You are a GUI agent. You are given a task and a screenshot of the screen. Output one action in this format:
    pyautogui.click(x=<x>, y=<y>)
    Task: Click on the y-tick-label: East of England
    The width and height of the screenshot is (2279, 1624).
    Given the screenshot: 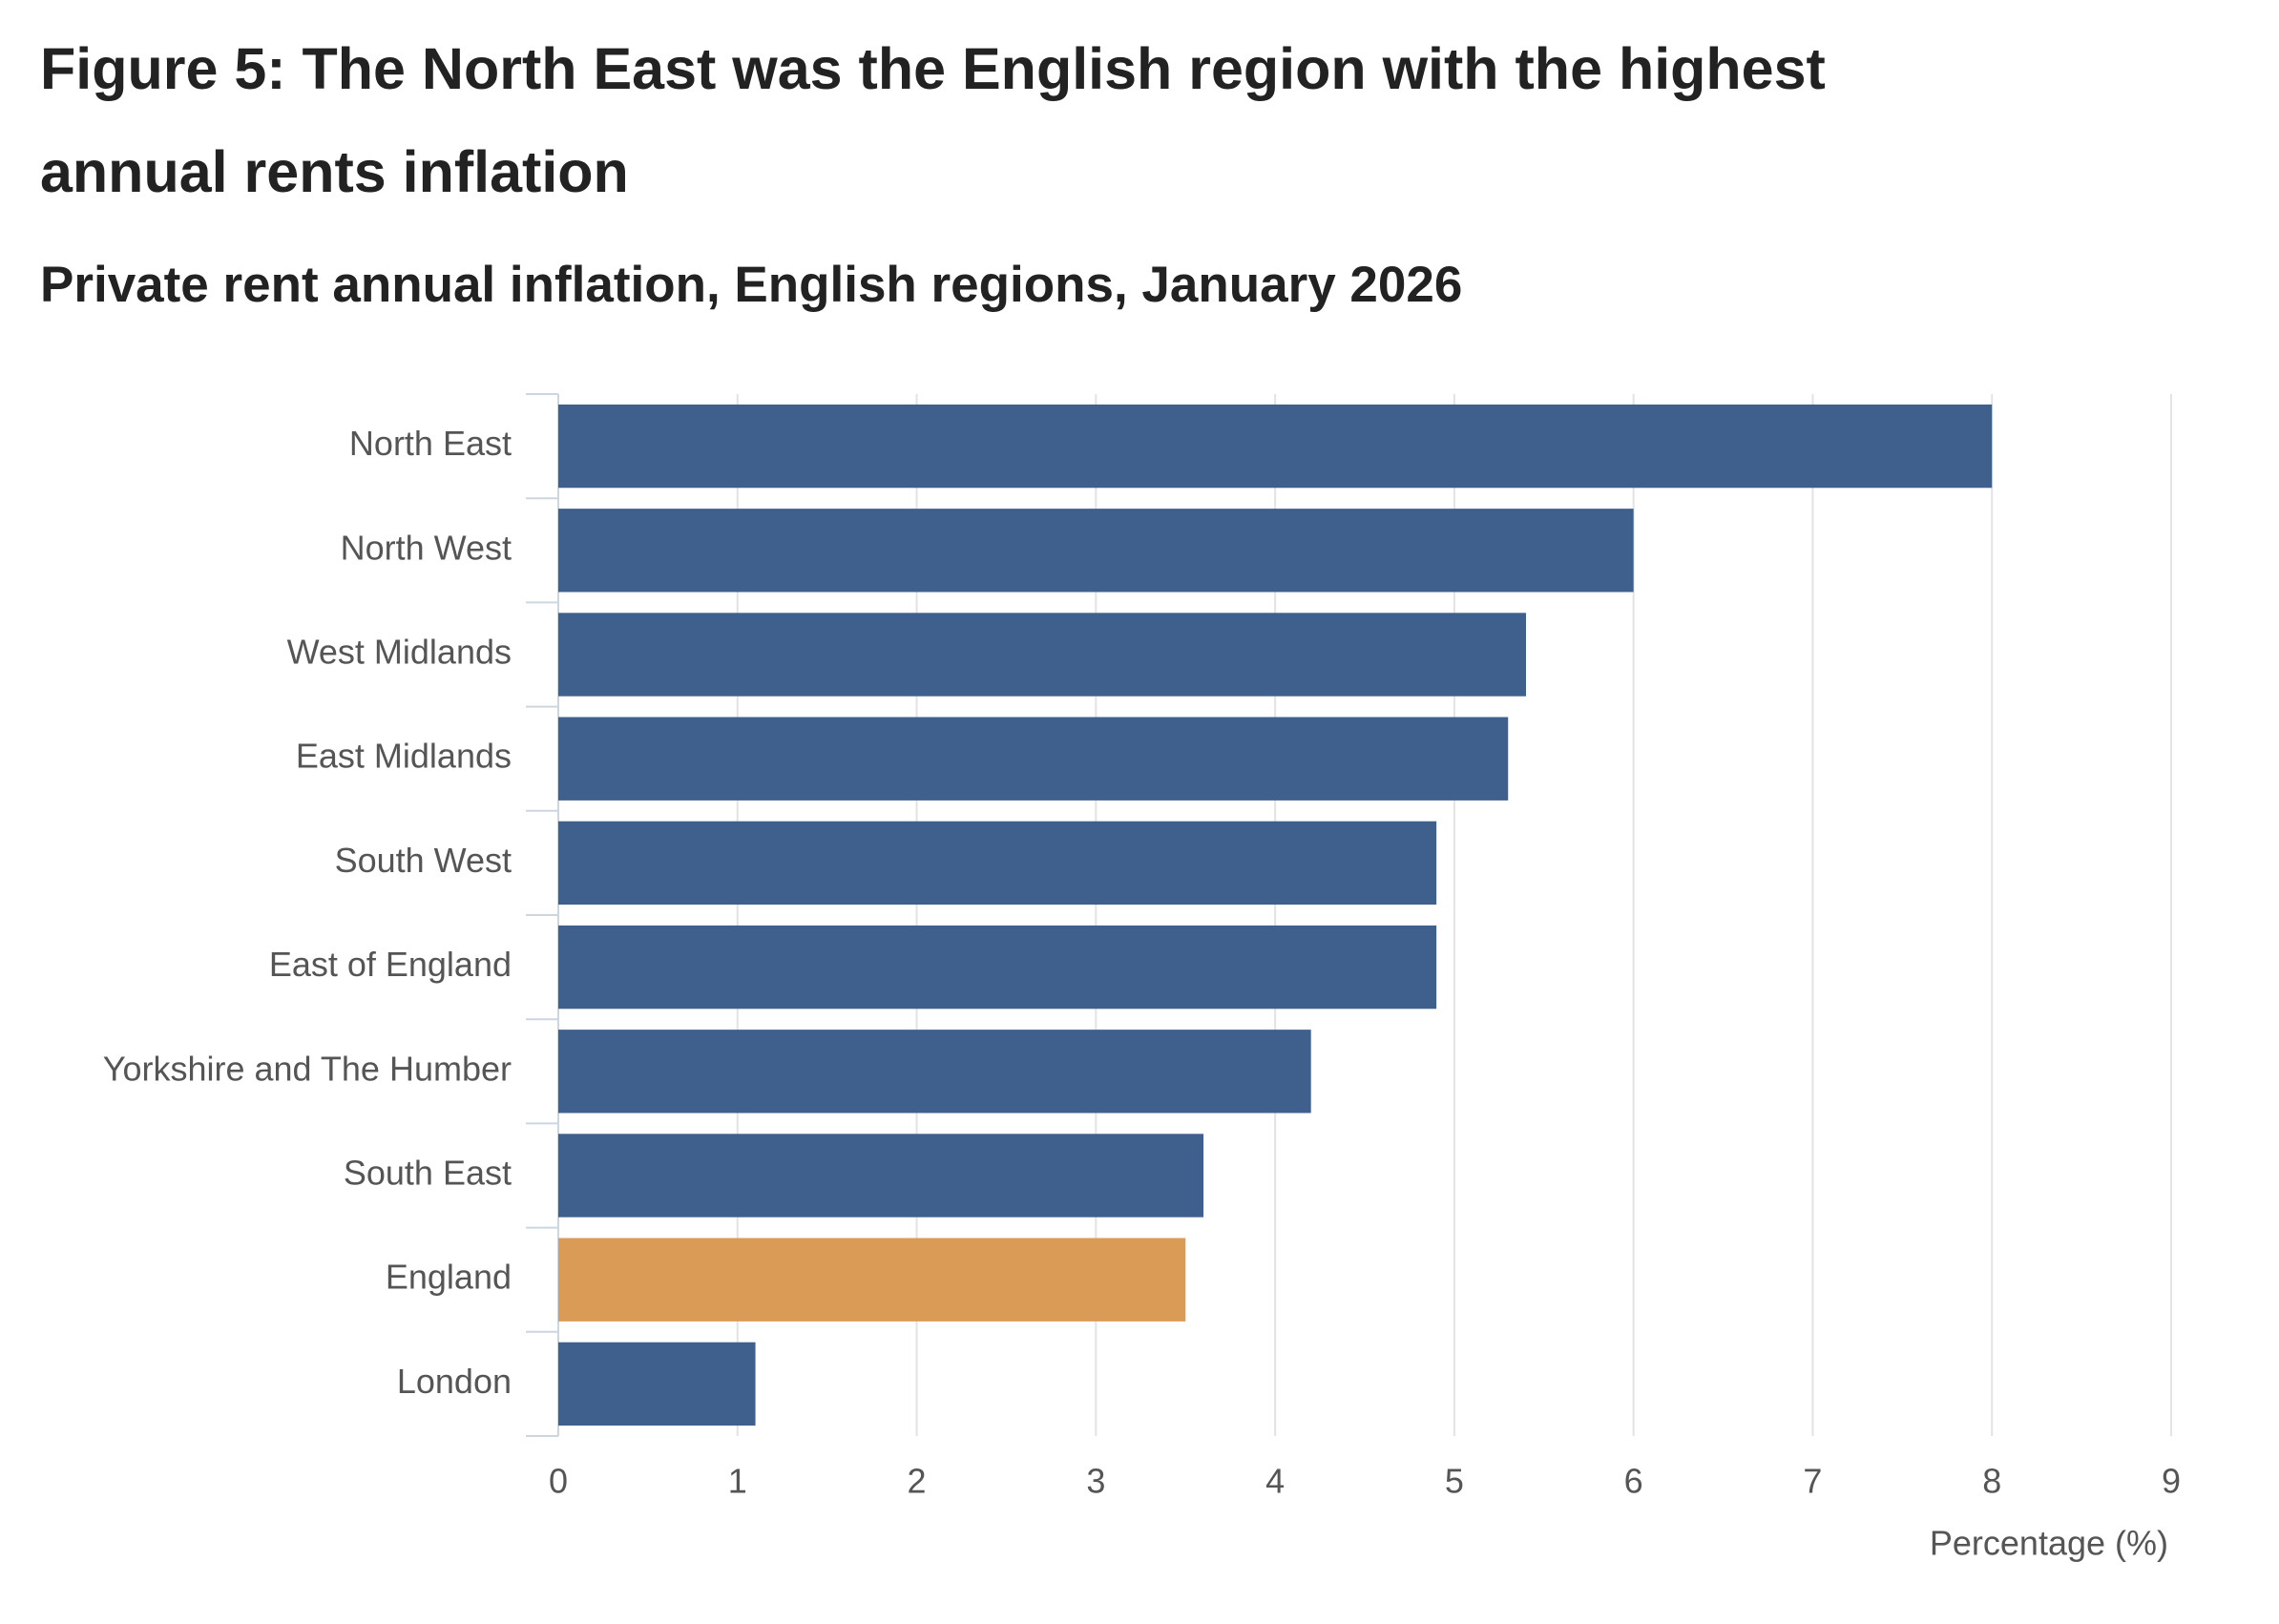 What is the action you would take?
    pyautogui.click(x=390, y=964)
    